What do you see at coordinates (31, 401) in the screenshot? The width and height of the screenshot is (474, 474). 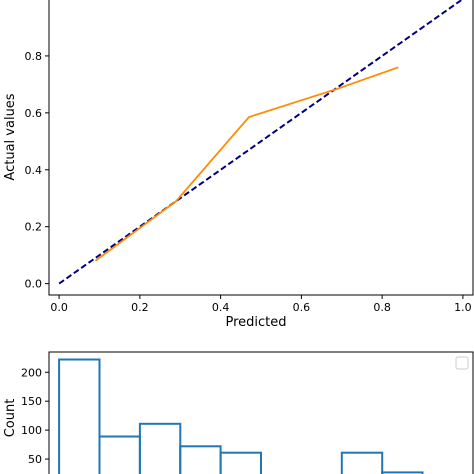 I see `hist-y-tick-label: 150` at bounding box center [31, 401].